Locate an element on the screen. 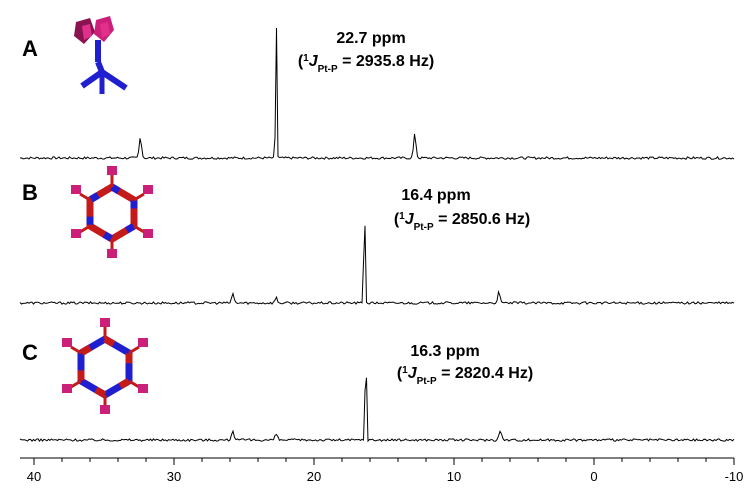 Image resolution: width=750 pixels, height=501 pixels. panel-c-coupling: (1JPt-P = 2820.4 Hz) is located at coordinates (465, 376).